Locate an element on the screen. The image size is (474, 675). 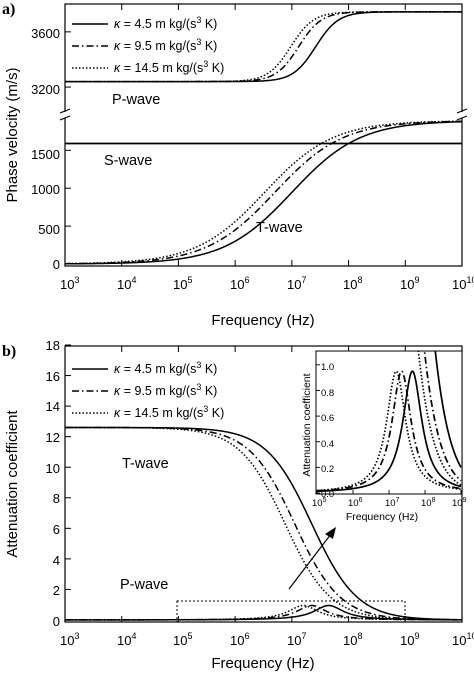
ytick-label-a-0: 0 is located at coordinates (56, 264).